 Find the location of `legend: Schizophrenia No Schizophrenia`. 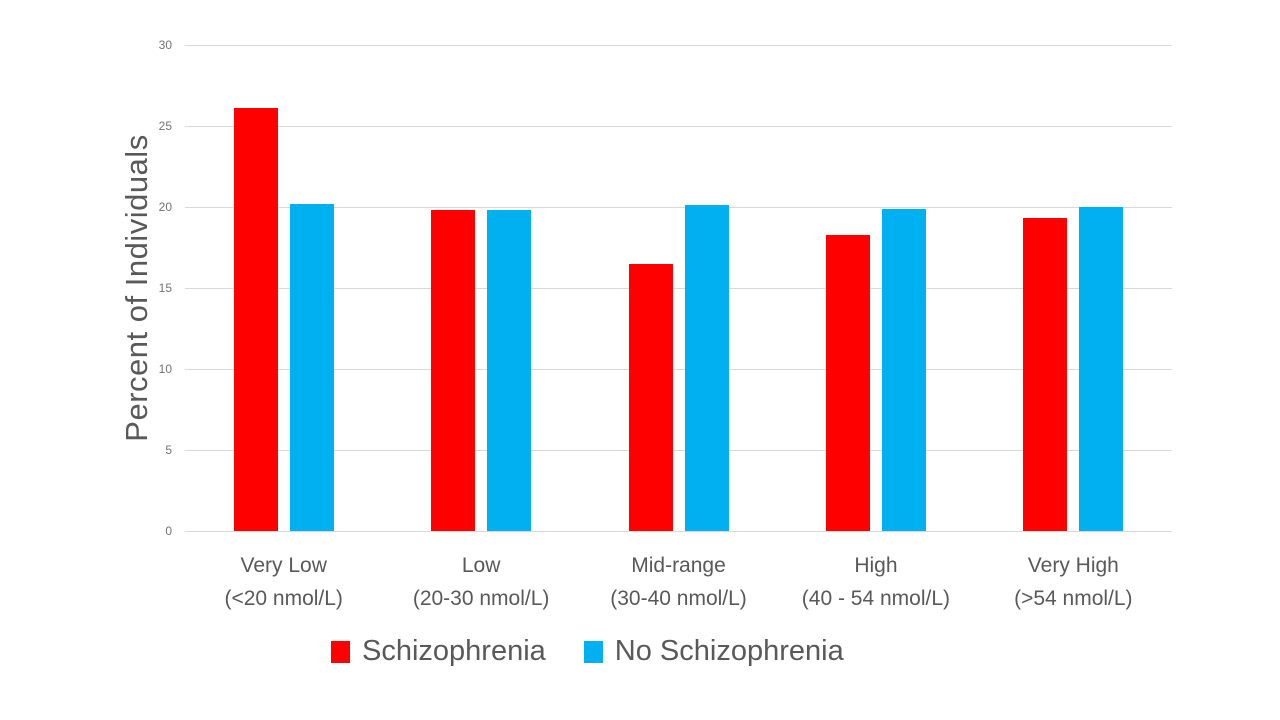

legend: Schizophrenia No Schizophrenia is located at coordinates (587, 651).